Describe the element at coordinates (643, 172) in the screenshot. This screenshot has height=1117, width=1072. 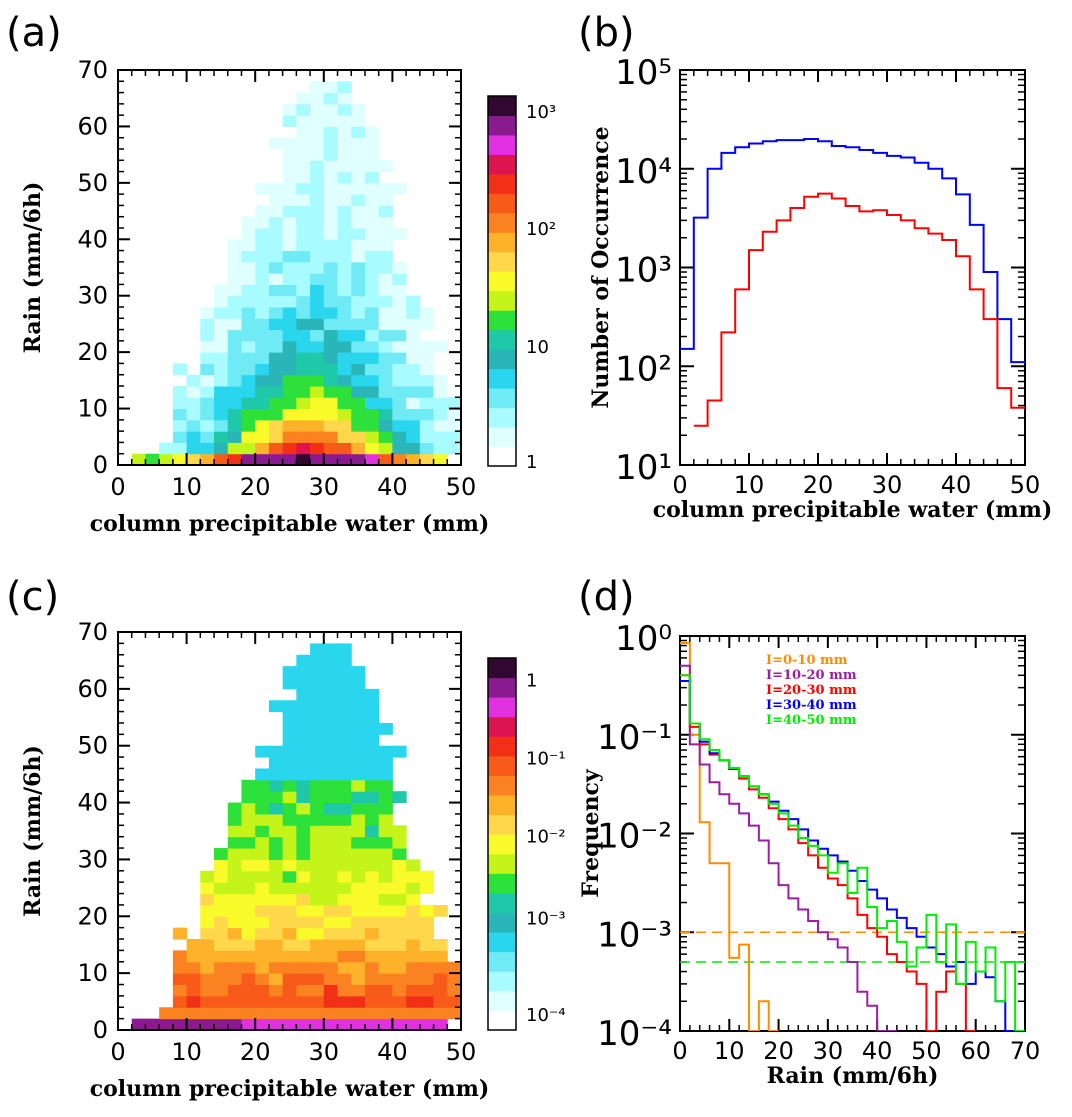
I see `y-tick-label: 10⁴` at that location.